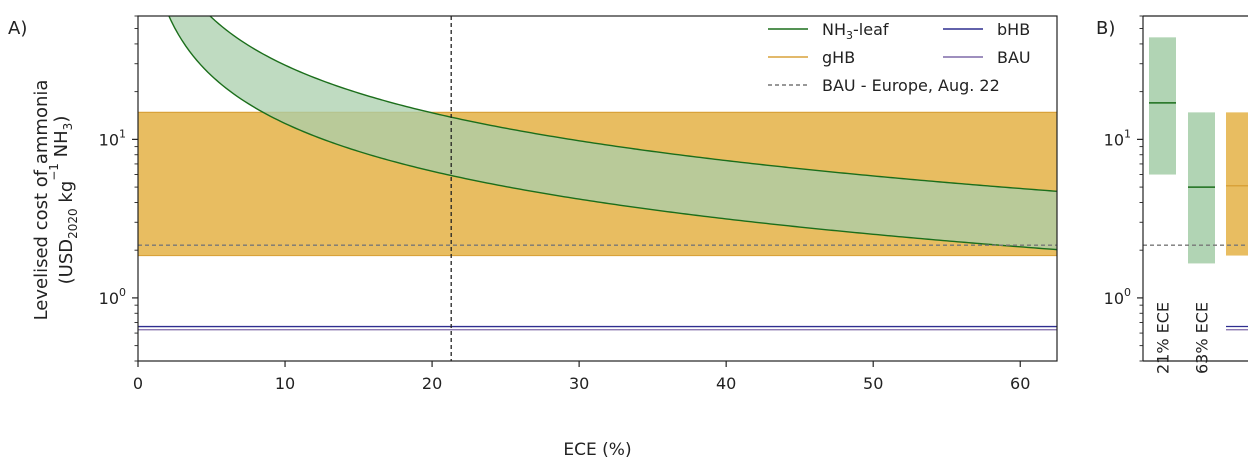 The height and width of the screenshot is (458, 1248). What do you see at coordinates (726, 383) in the screenshot?
I see `x-tick-label: 40` at bounding box center [726, 383].